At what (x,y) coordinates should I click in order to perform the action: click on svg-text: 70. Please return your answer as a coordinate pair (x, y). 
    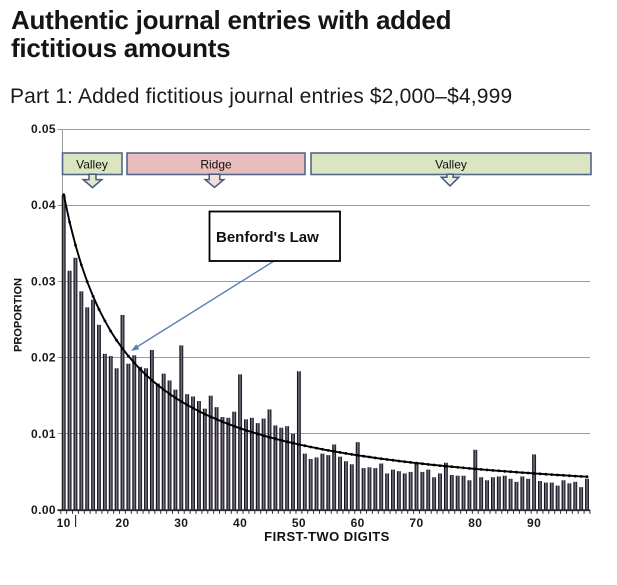
    Looking at the image, I should click on (416, 523).